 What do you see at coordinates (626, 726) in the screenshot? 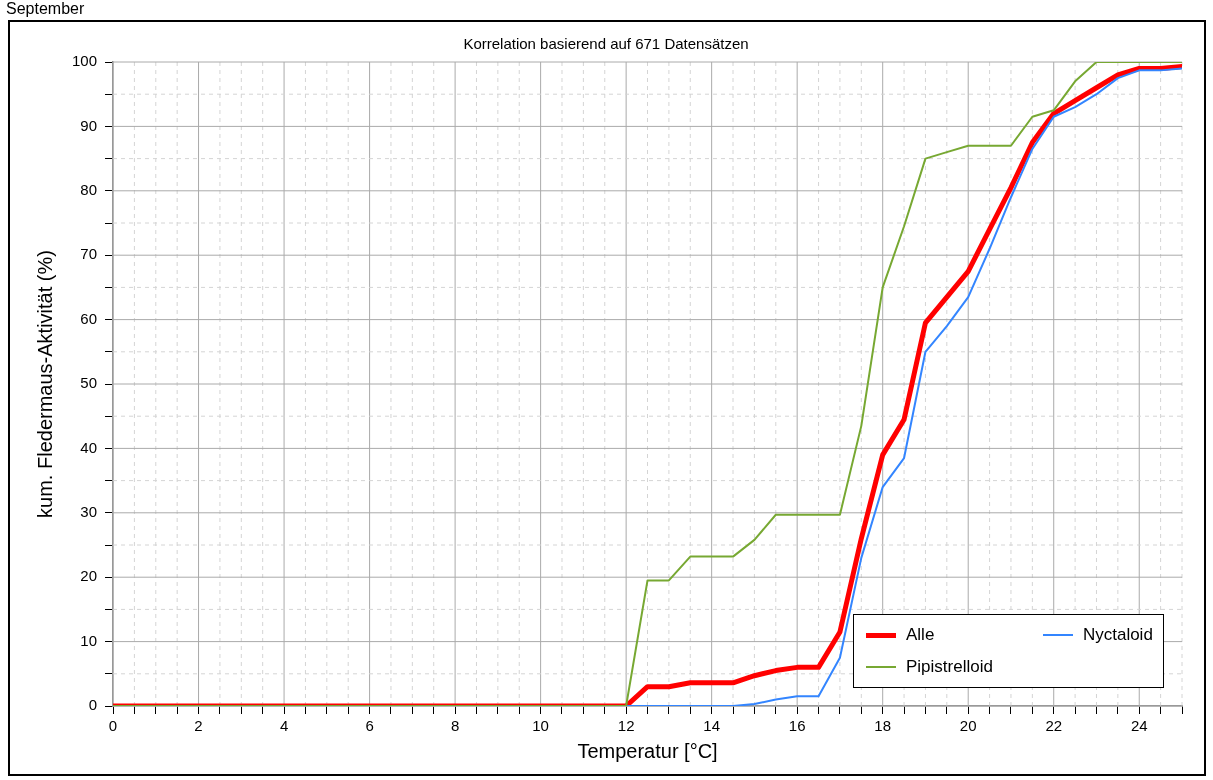
I see `x-tick-label: 12` at bounding box center [626, 726].